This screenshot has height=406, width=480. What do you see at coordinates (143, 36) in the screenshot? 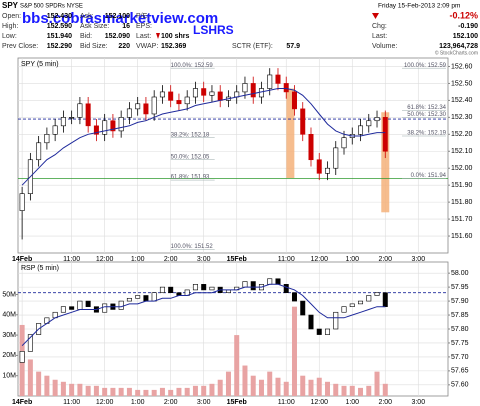
I see `field-label: Last:` at bounding box center [143, 36].